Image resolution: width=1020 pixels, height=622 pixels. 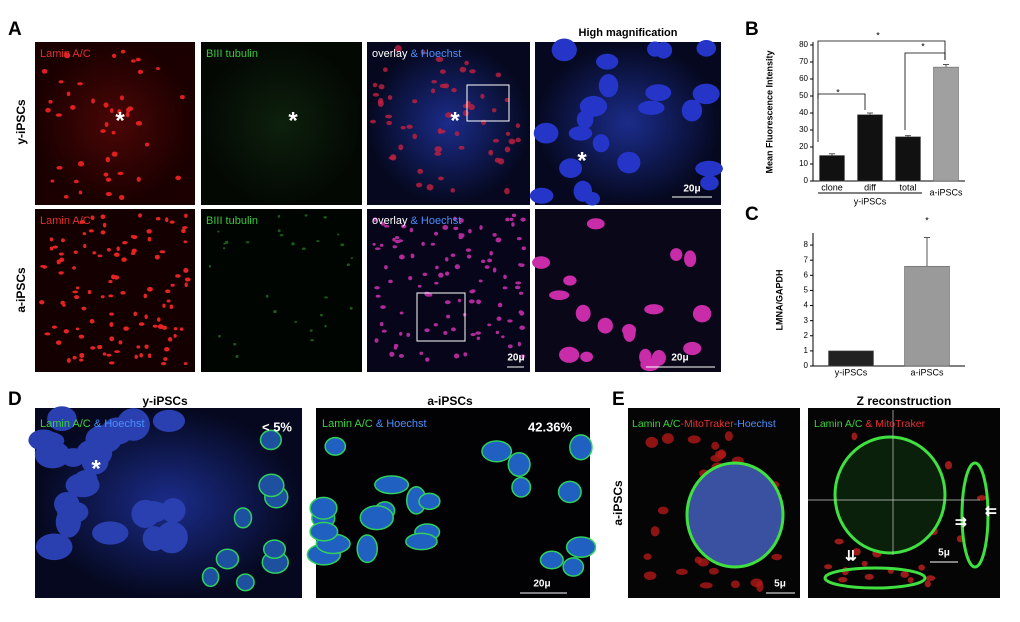 What do you see at coordinates (870, 424) in the screenshot?
I see `stain-label: Lamin A/C & MitoTraker` at bounding box center [870, 424].